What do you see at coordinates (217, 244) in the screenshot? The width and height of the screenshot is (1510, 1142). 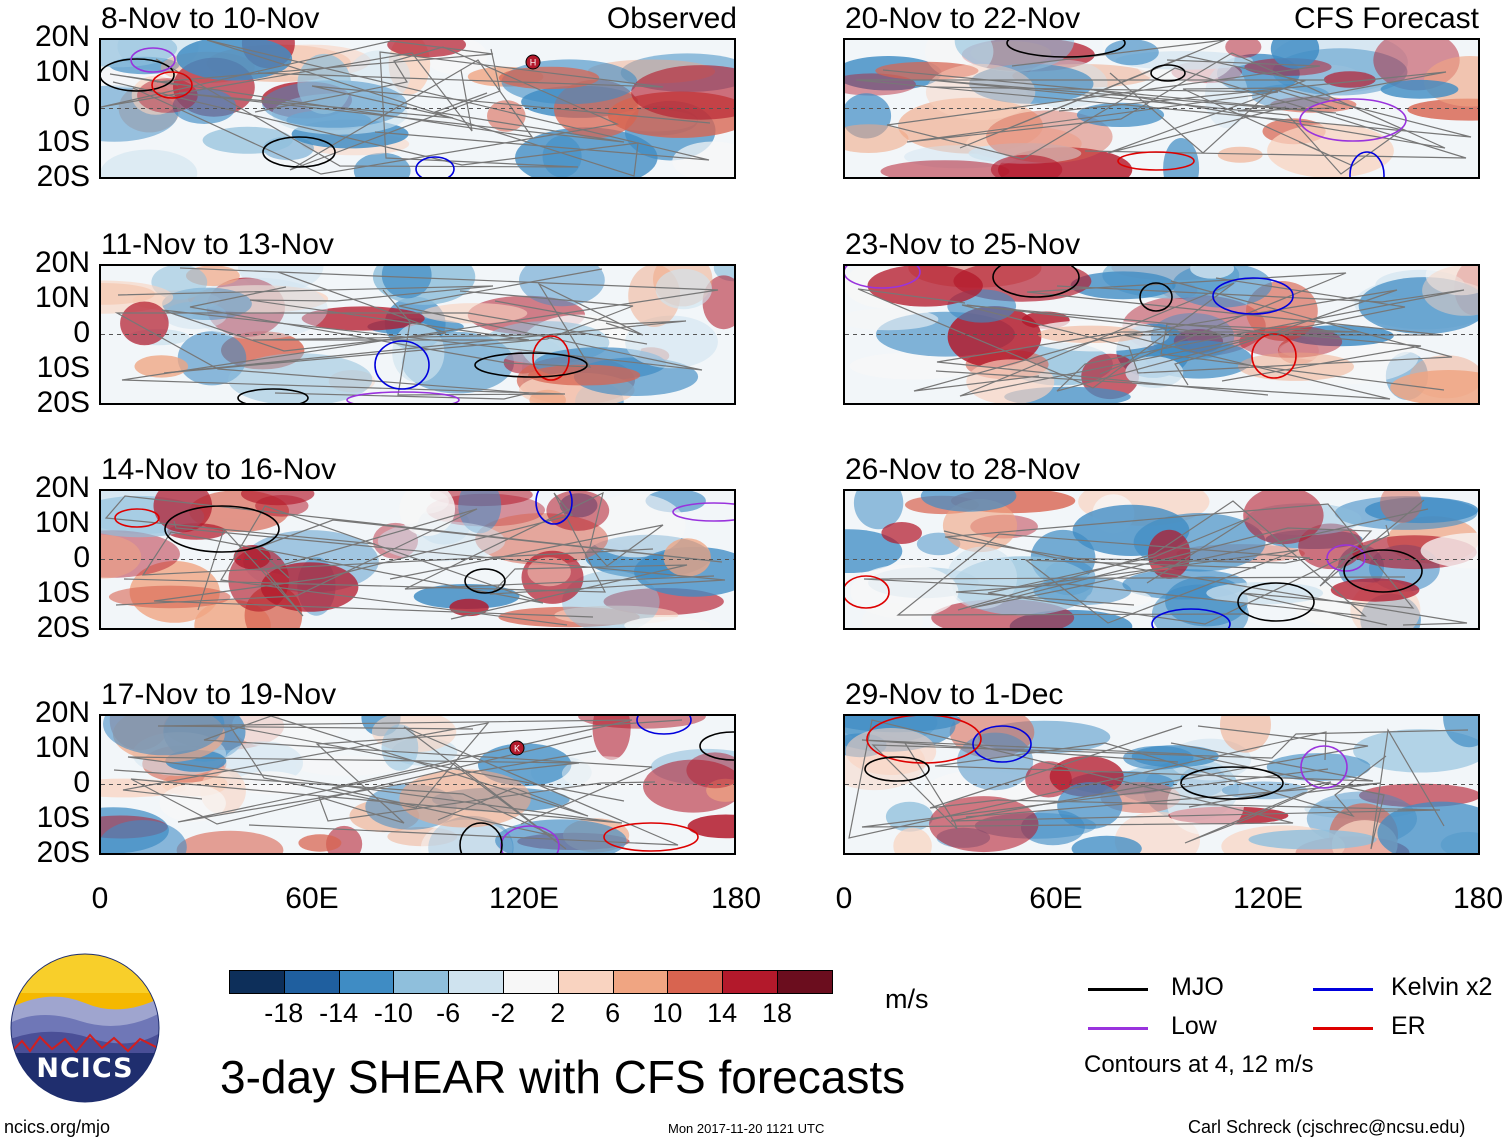 I see `panel-title-obs-2: 11-Nov to 13-Nov` at bounding box center [217, 244].